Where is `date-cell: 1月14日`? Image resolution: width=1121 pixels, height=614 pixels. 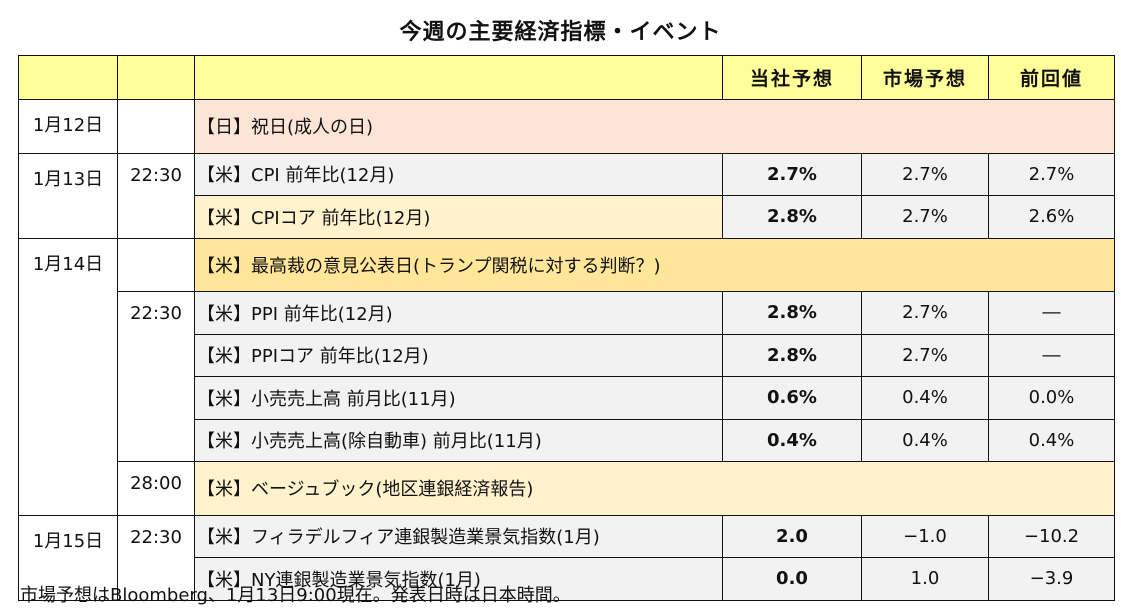
date-cell: 1月14日 is located at coordinates (68, 376).